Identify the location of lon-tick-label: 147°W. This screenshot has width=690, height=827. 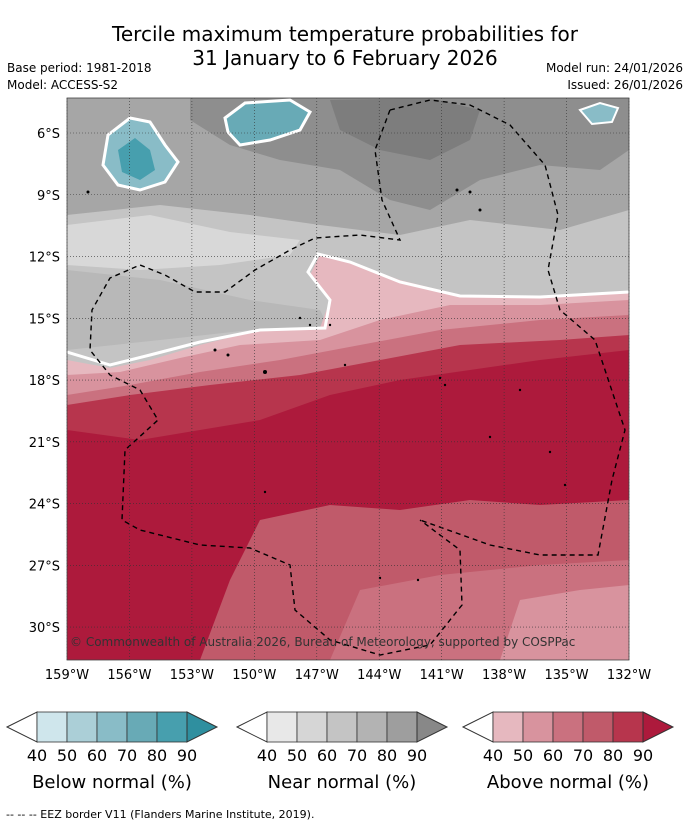
(317, 675).